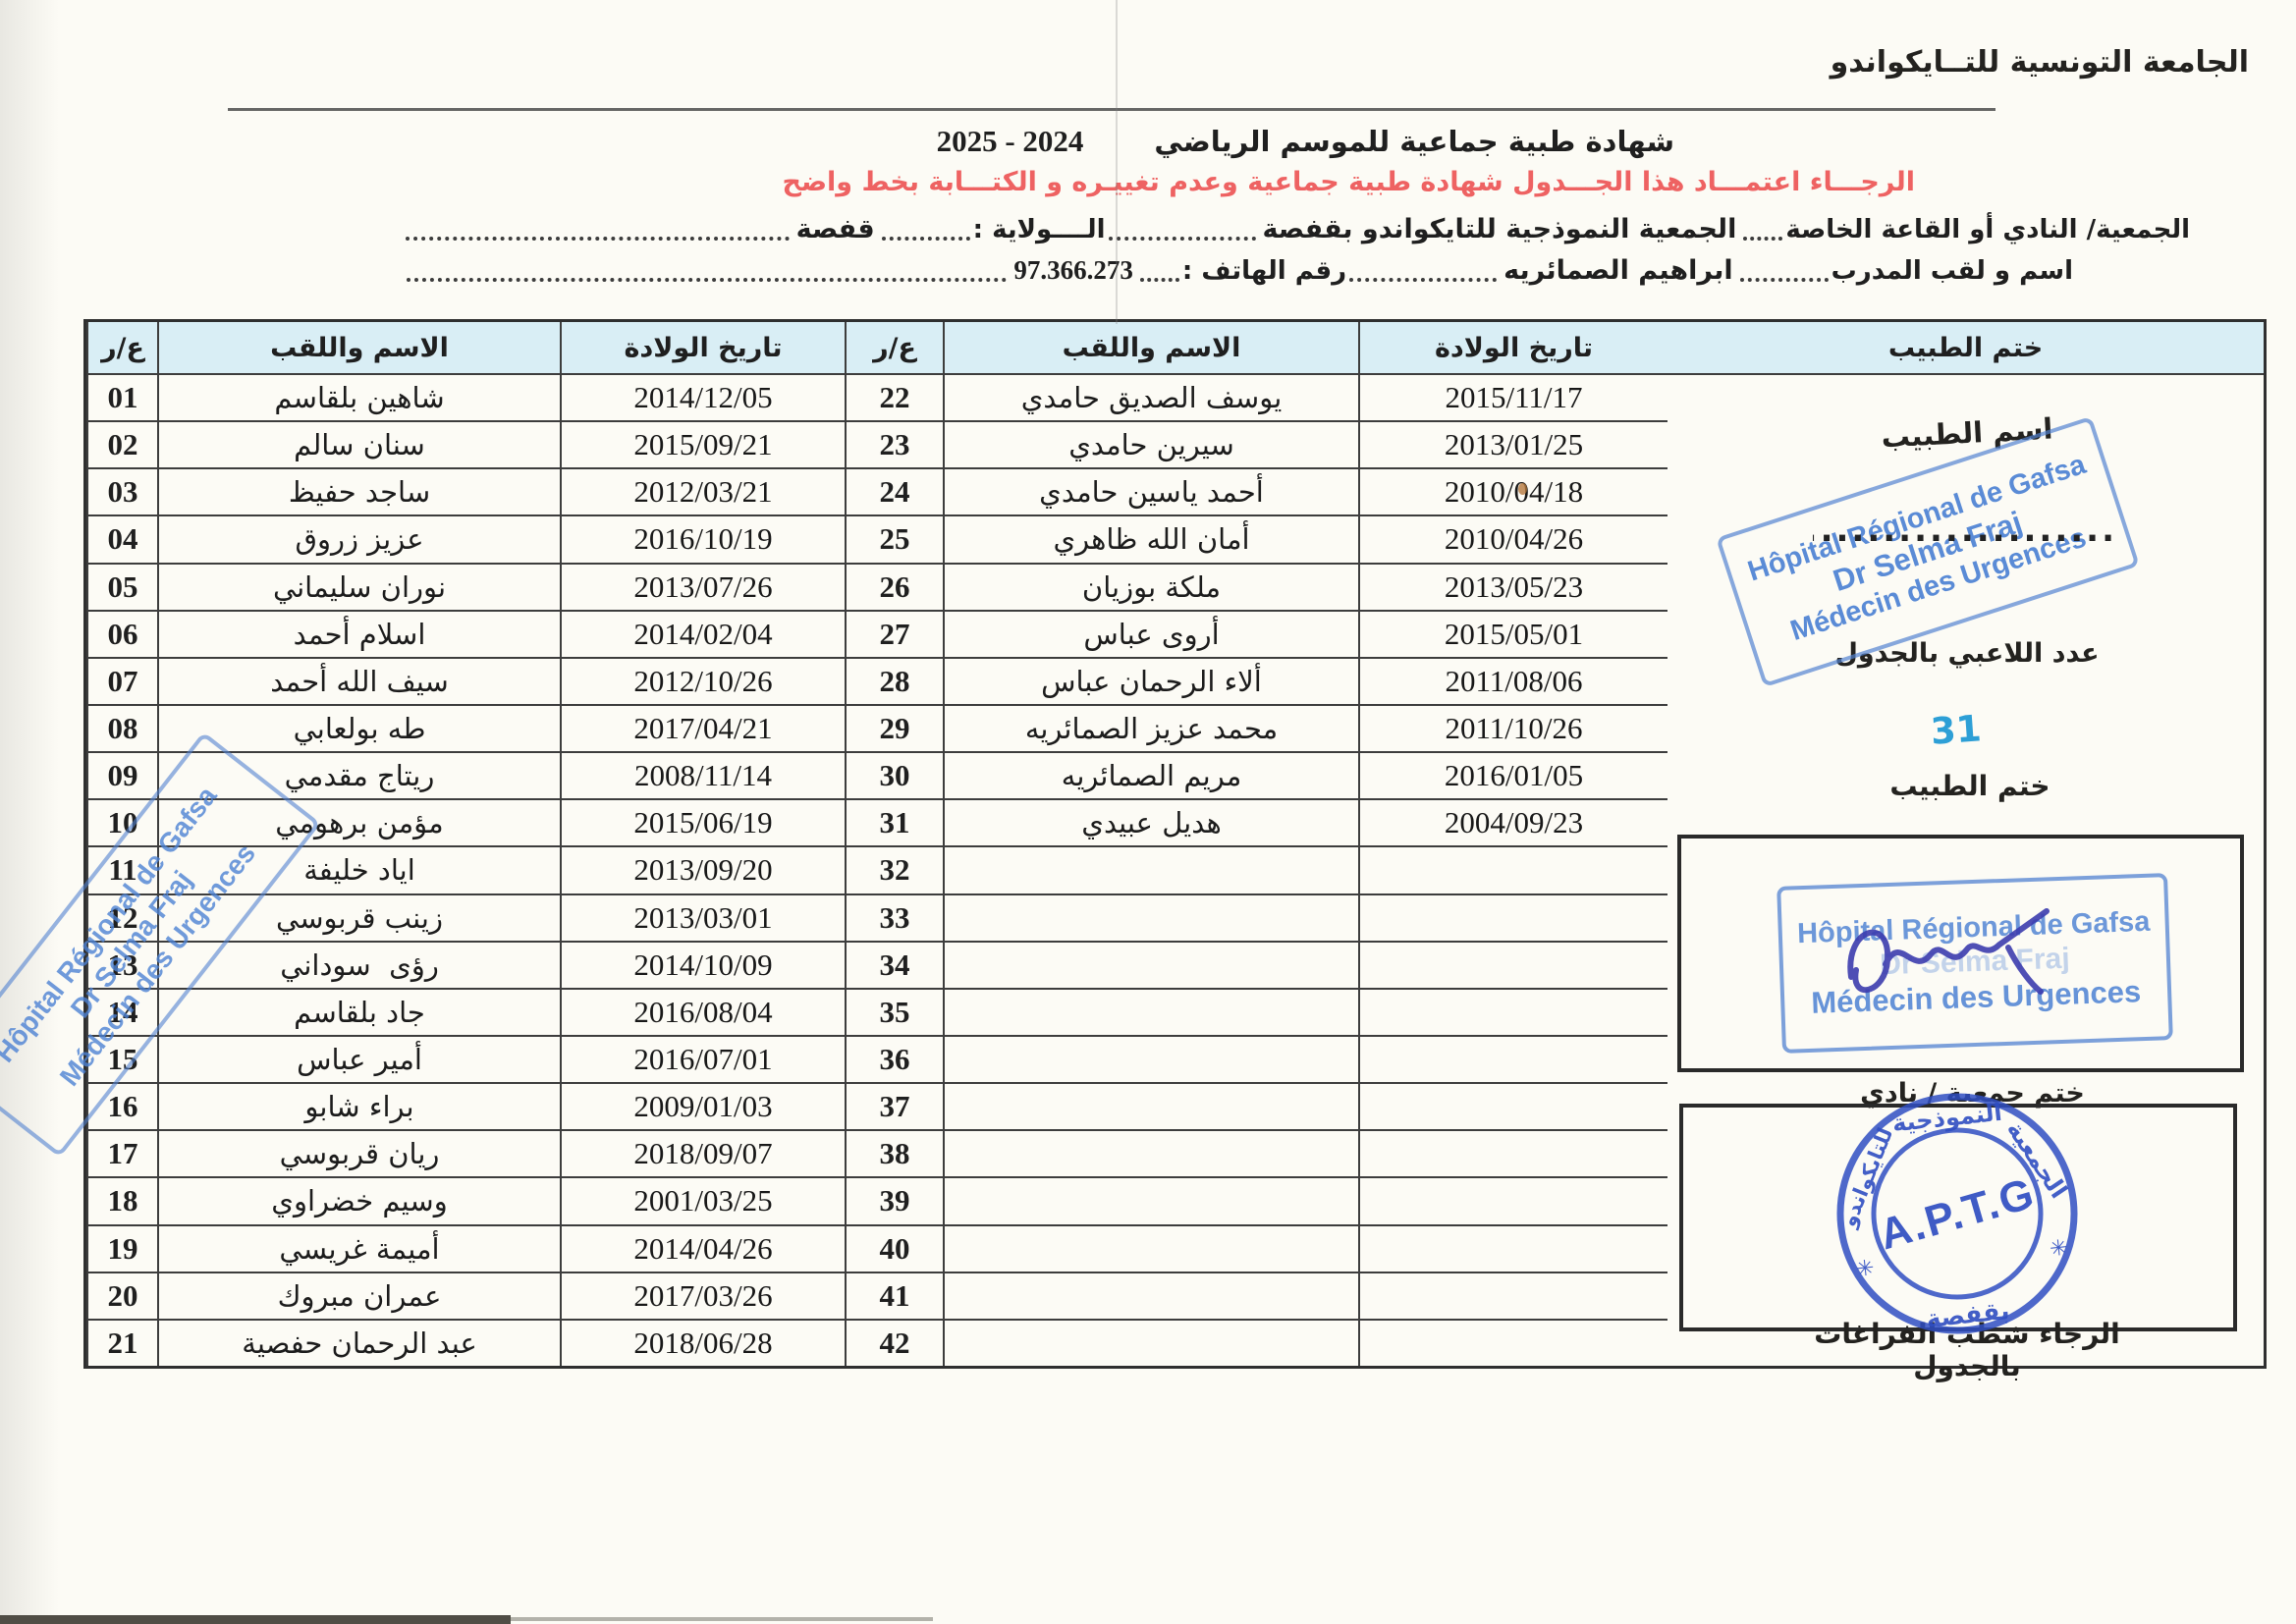  I want to click on num-cell: 10, so click(121, 822).